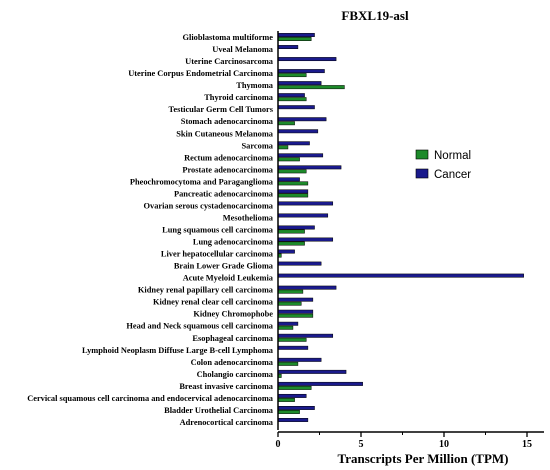  Describe the element at coordinates (375, 15) in the screenshot. I see `chart-title: FBXL19-asl` at that location.